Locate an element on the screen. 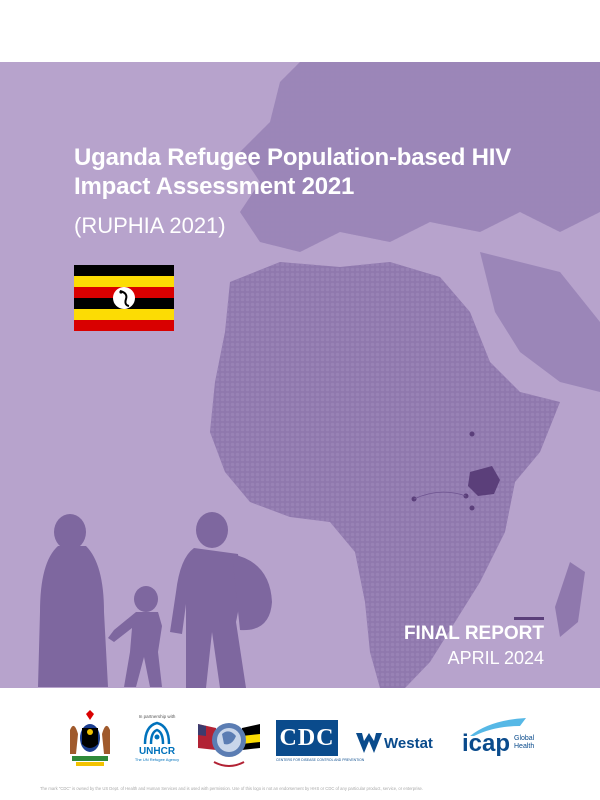 This screenshot has width=600, height=800. icap-logo: icap Global Health is located at coordinates (498, 741).